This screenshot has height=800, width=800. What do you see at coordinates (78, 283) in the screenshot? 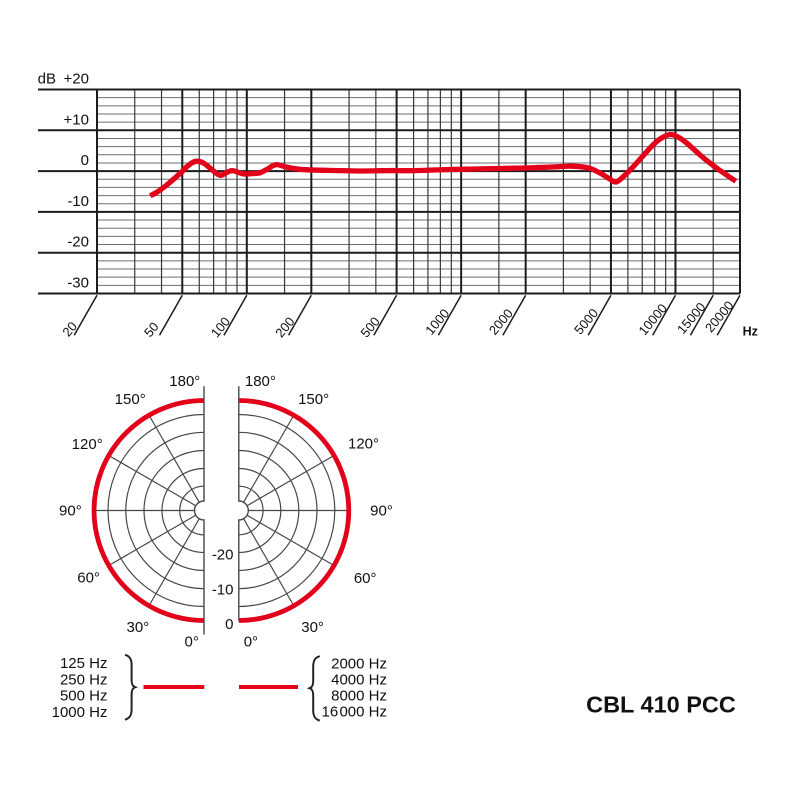
I see `svg-text: -30` at bounding box center [78, 283].